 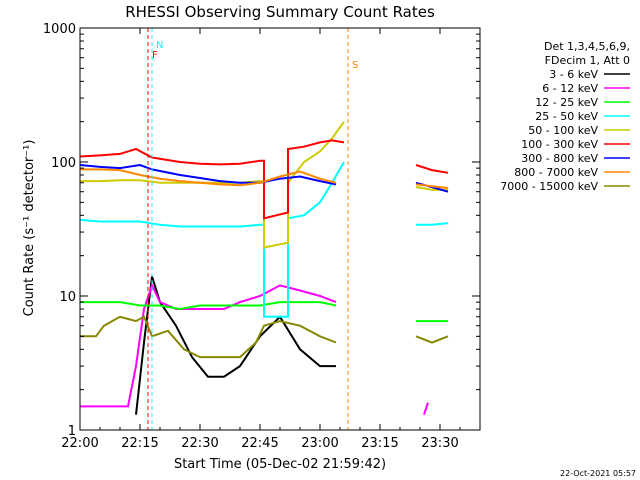 I want to click on legend-header-1: FDecim 1, Att 0, so click(x=587, y=60).